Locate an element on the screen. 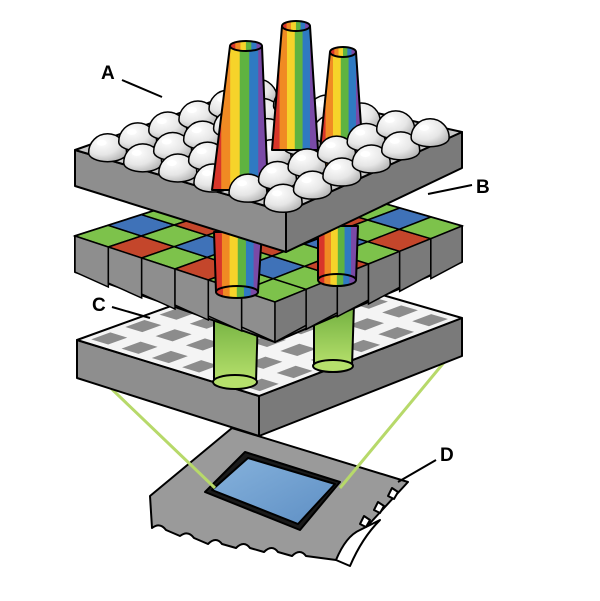 The height and width of the screenshot is (601, 600). guide-lines is located at coordinates (270, 424).